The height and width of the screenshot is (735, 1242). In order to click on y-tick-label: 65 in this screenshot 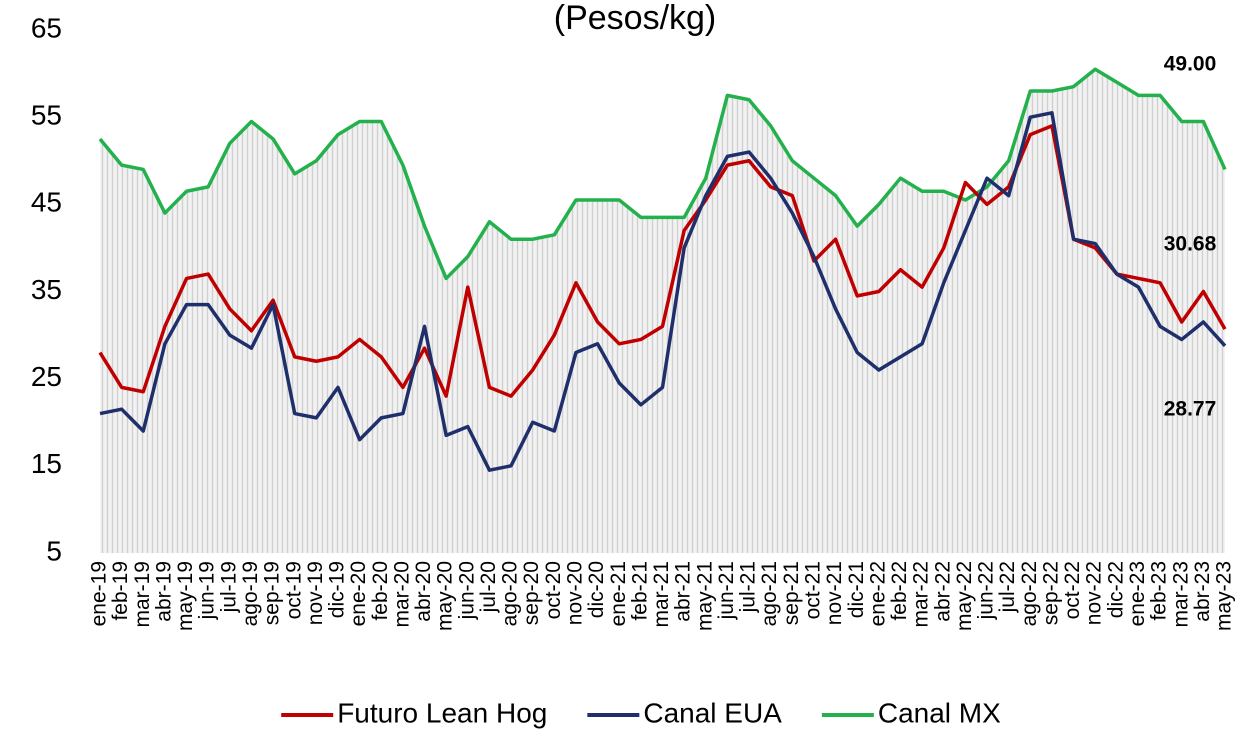, I will do `click(46, 27)`.